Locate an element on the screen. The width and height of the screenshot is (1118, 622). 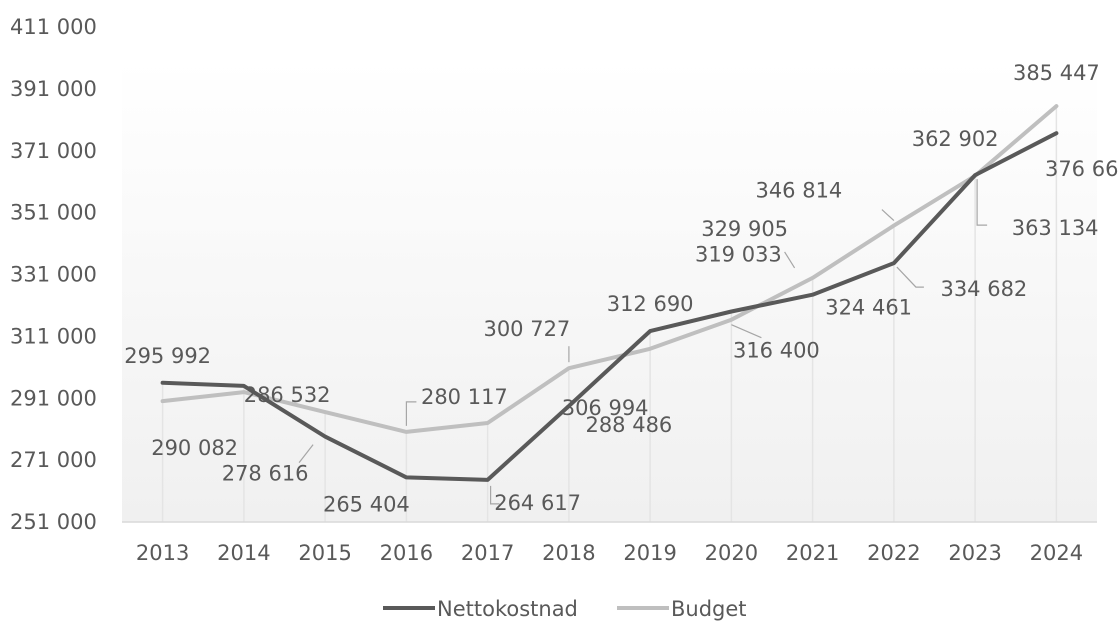
x-tick-label: 2015 is located at coordinates (324, 553).